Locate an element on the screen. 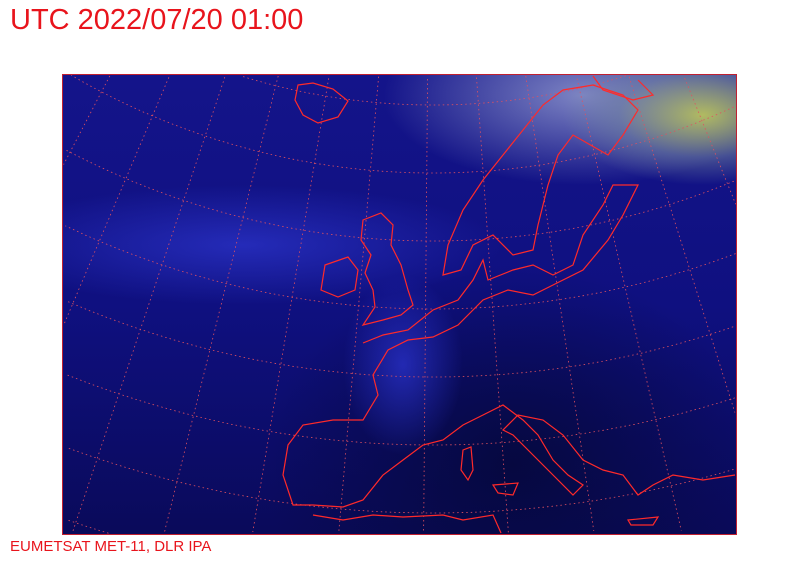 The image size is (800, 565). coast-scandinavia is located at coordinates (540, 180).